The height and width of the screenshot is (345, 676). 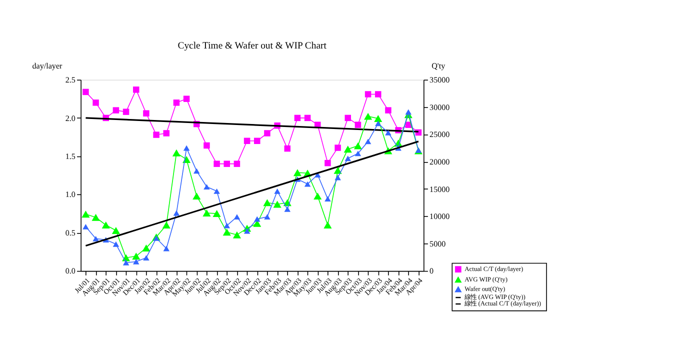 What do you see at coordinates (440, 189) in the screenshot?
I see `y2-tick-label: 15000` at bounding box center [440, 189].